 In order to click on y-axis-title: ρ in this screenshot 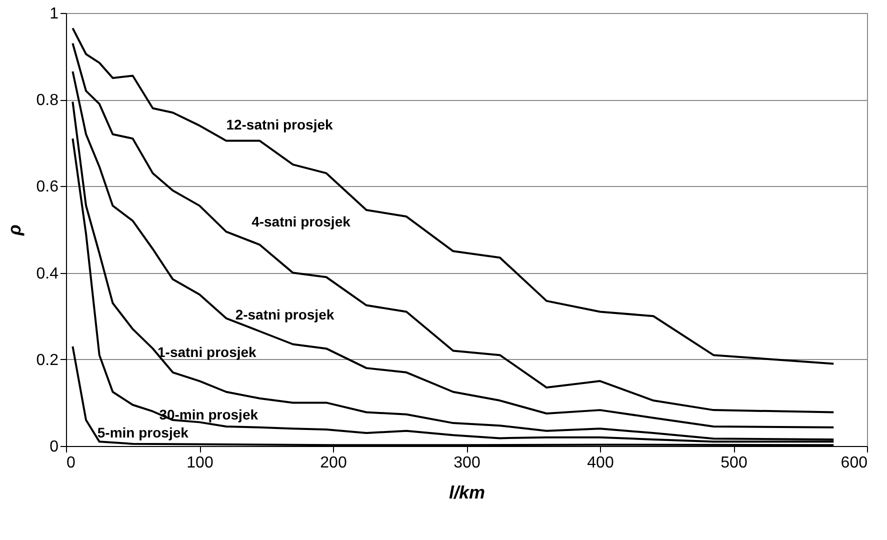, I will do `click(14, 230)`.